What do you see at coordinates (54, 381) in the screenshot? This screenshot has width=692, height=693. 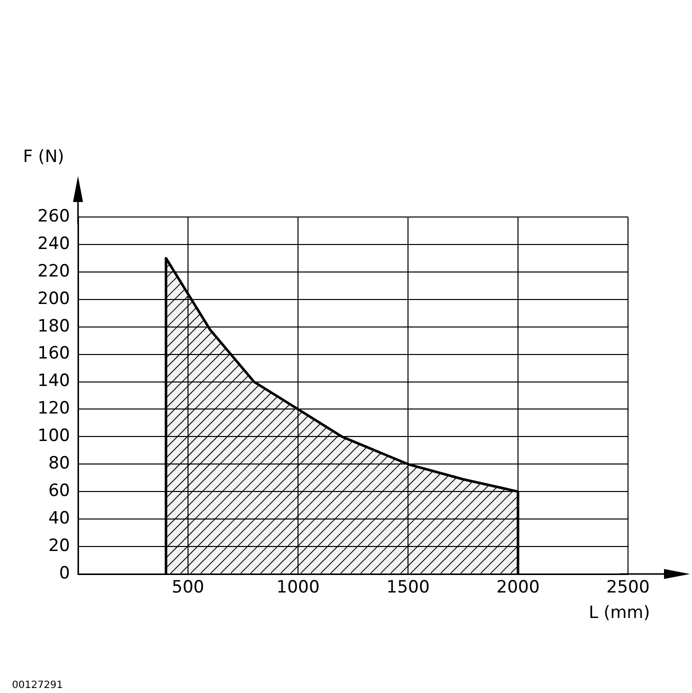 I see `y-tick-label: 140` at bounding box center [54, 381].